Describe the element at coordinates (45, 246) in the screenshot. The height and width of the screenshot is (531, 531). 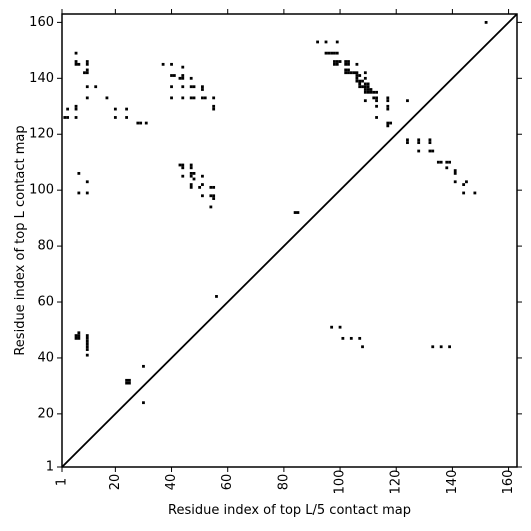
I see `y-tick-label: 80` at that location.